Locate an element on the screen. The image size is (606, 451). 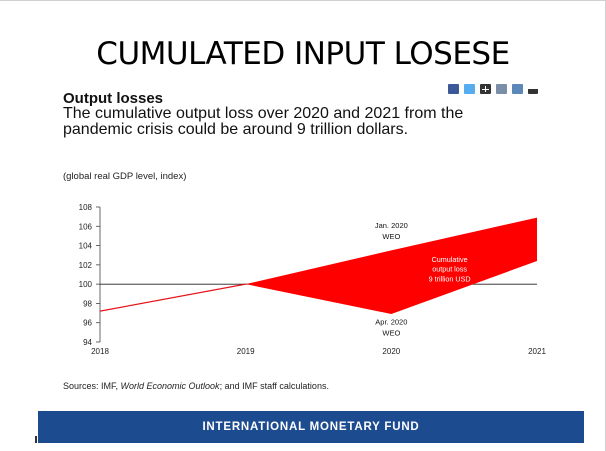
x-tick-label: 2020 is located at coordinates (391, 351).